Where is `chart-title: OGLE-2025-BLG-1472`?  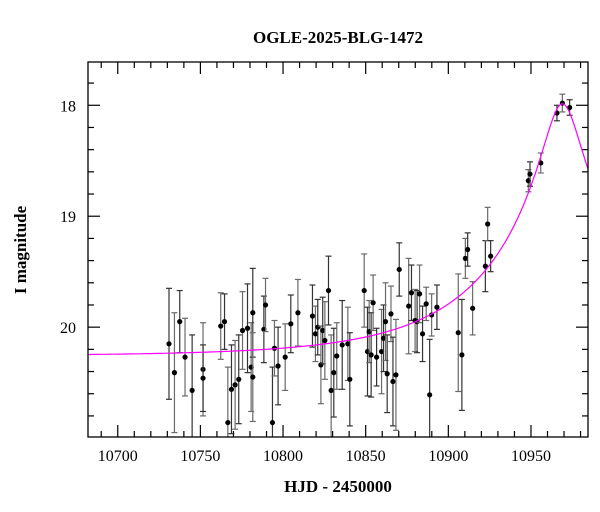 chart-title: OGLE-2025-BLG-1472 is located at coordinates (338, 37).